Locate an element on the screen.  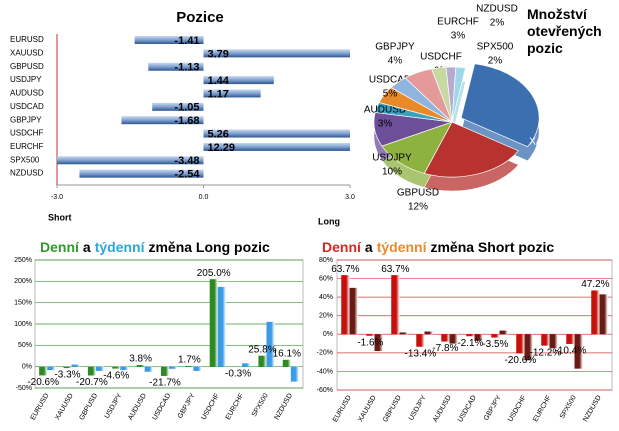
slice-label: GBPJPY is located at coordinates (395, 47).